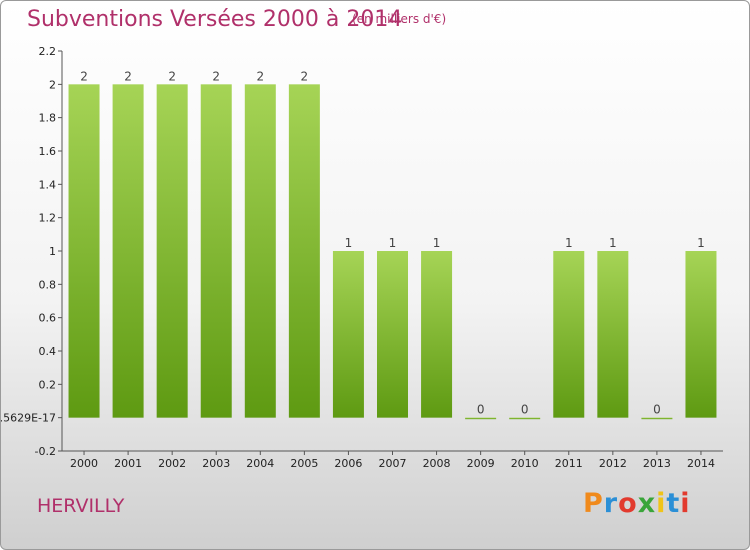 This screenshot has height=550, width=750. I want to click on y-tick-label: 2, so click(52, 84).